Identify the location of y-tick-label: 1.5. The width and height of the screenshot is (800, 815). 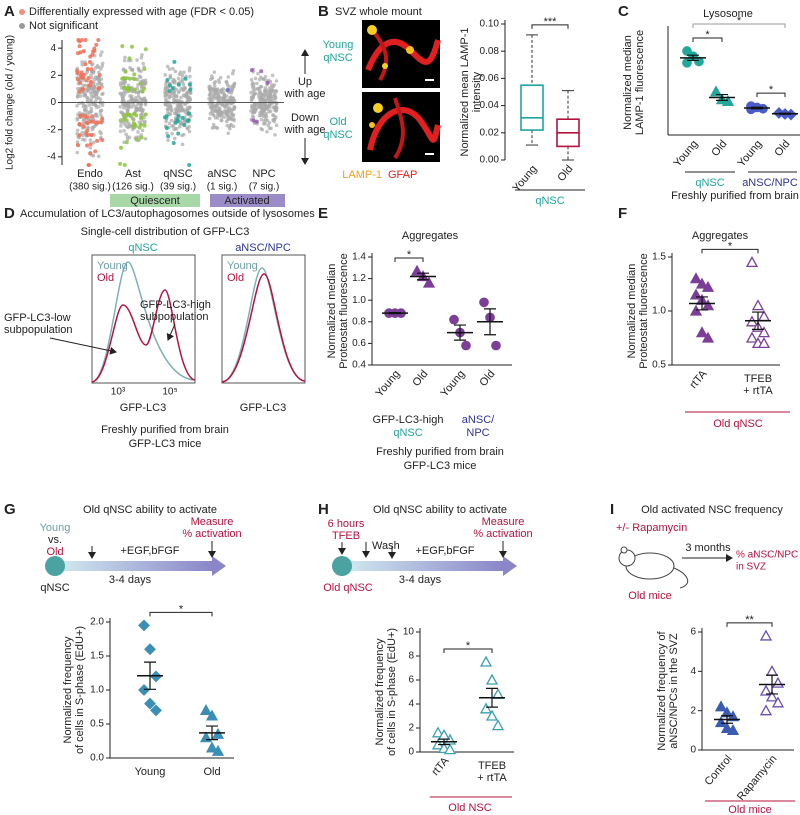
(659, 257).